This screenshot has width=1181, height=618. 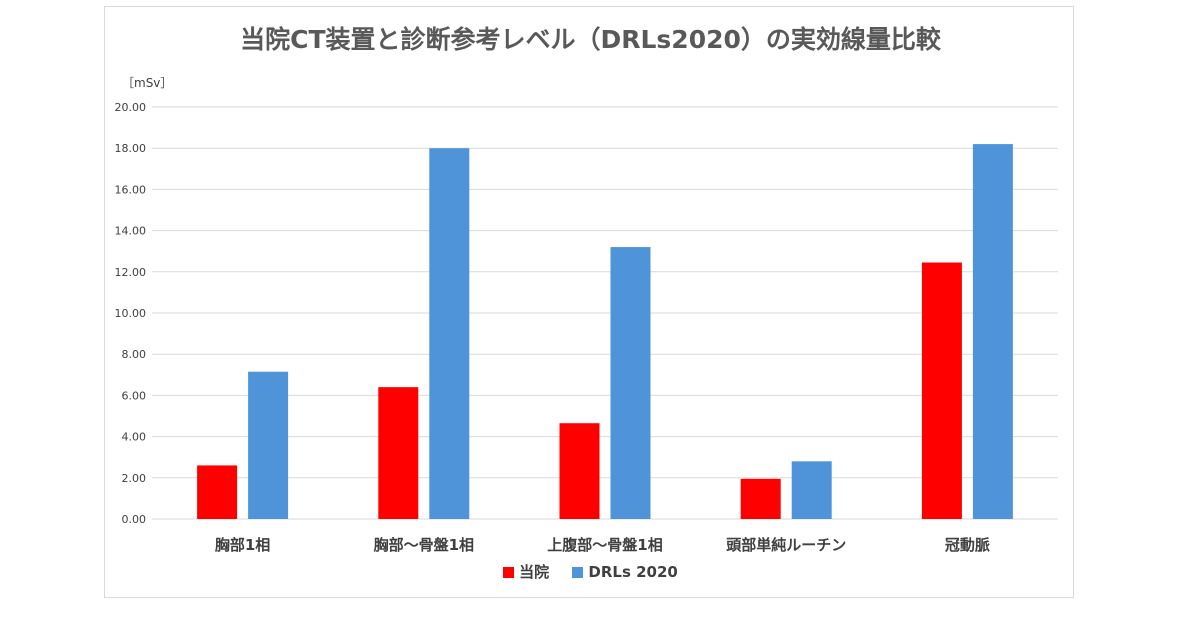 What do you see at coordinates (134, 519) in the screenshot?
I see `y-tick-label: 0.00` at bounding box center [134, 519].